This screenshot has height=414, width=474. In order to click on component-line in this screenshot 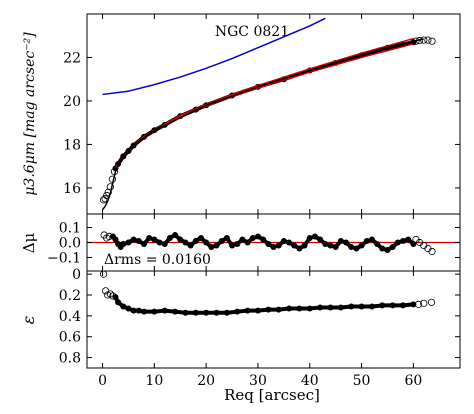, I will do `click(214, 56)`.